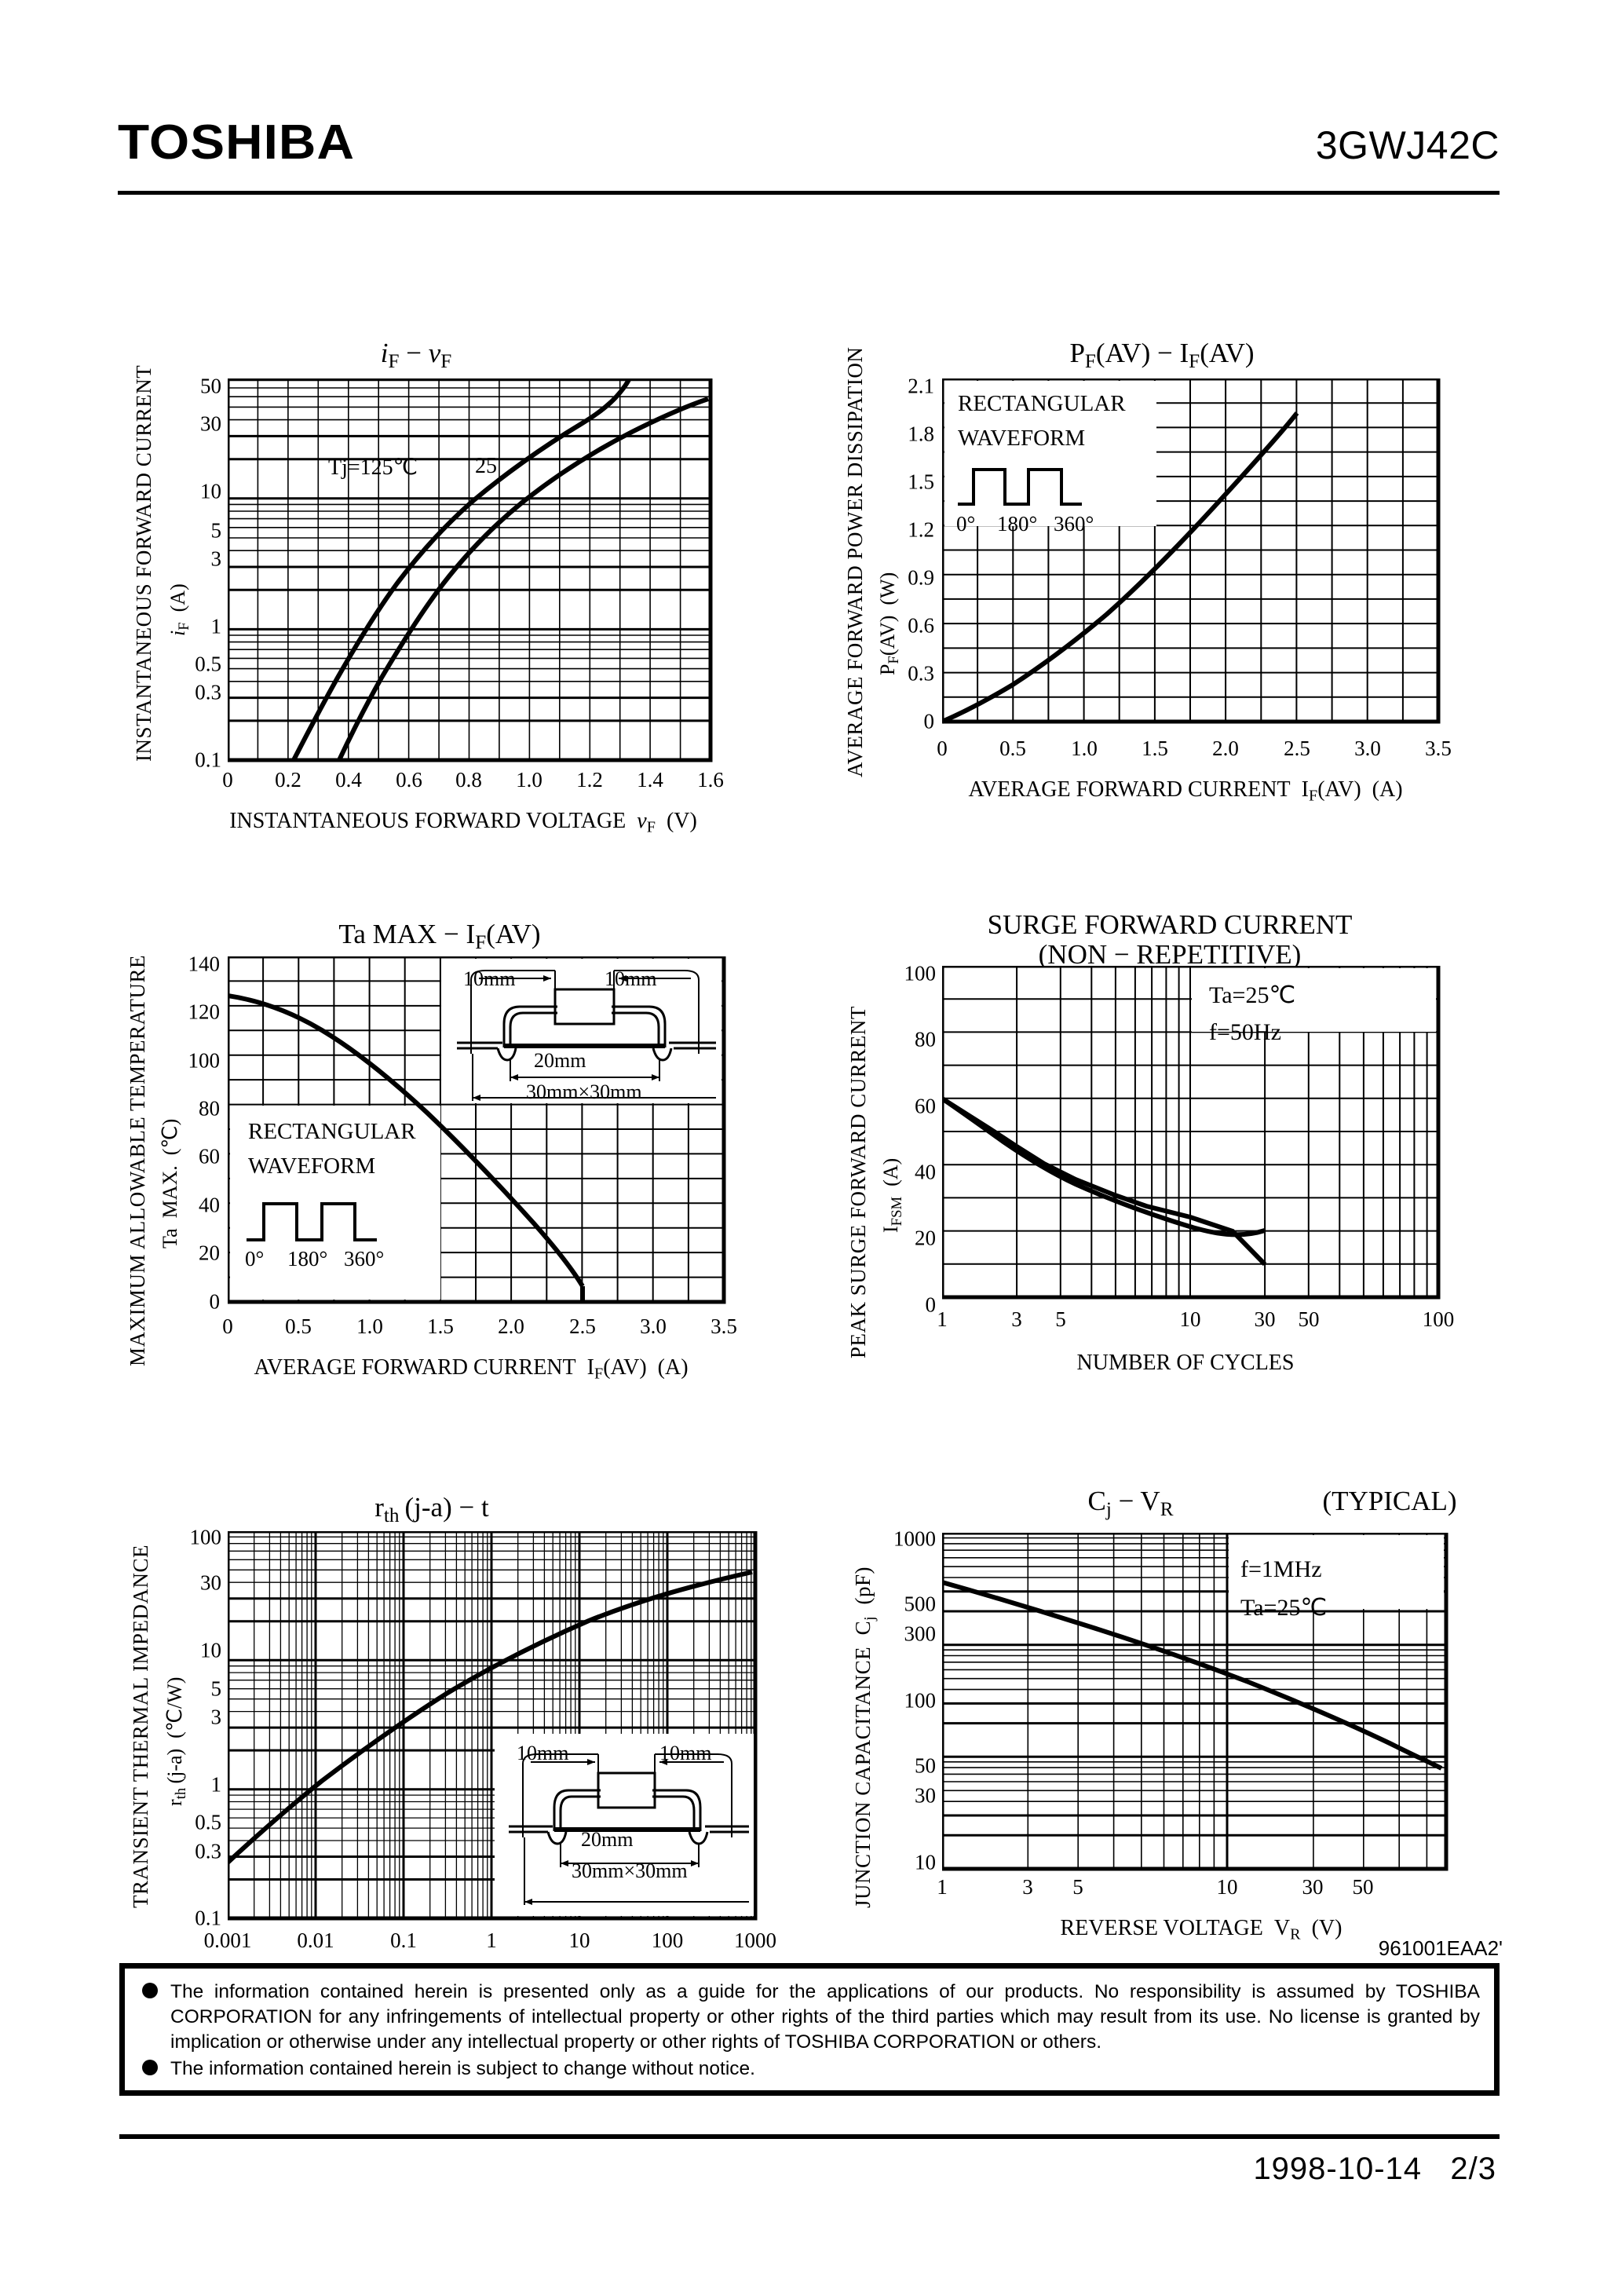 Image resolution: width=1622 pixels, height=2296 pixels. Describe the element at coordinates (1017, 524) in the screenshot. I see `inset-label-180deg: 180°` at that location.